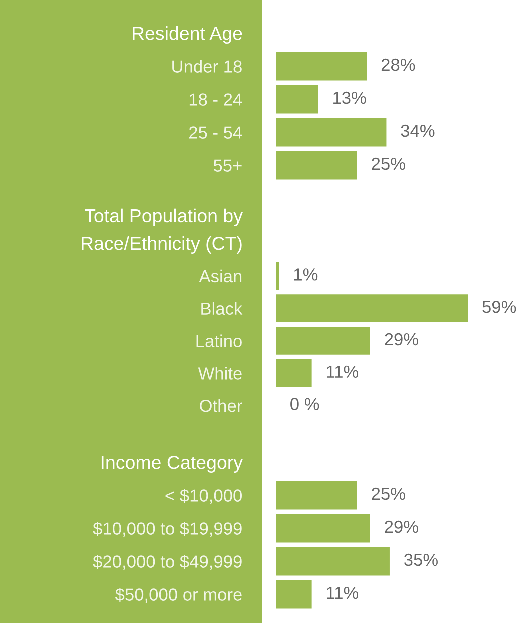 This screenshot has width=524, height=623. I want to click on y-tick-label: Latino, so click(219, 341).